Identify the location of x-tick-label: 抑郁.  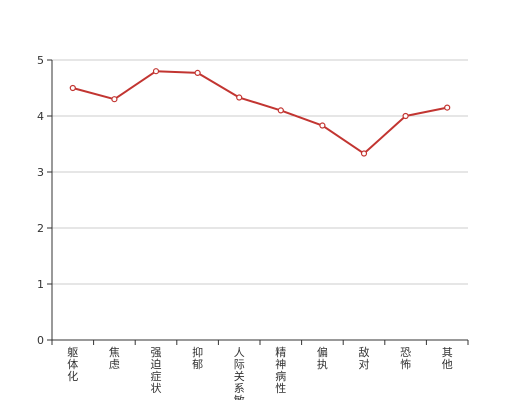
(197, 358).